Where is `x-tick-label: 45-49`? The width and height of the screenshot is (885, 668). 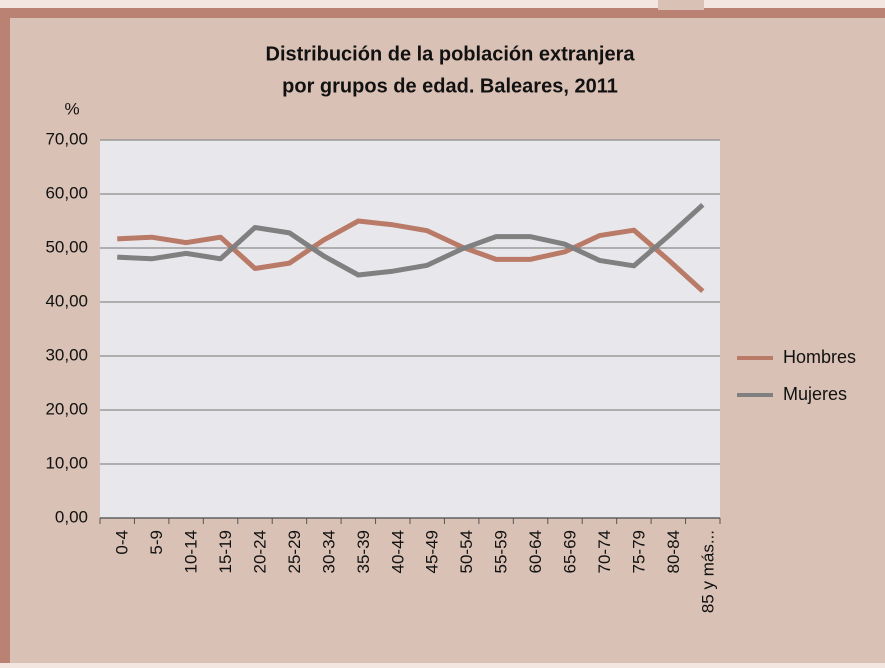 x-tick-label: 45-49 is located at coordinates (432, 551).